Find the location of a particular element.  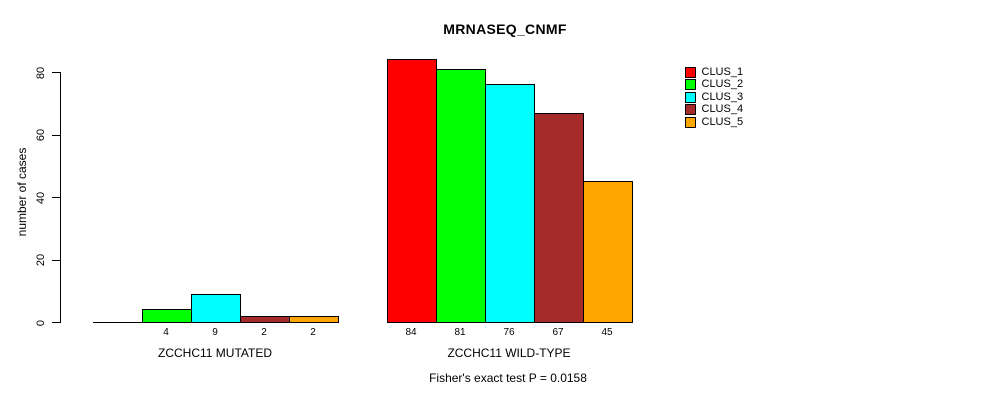

chart-title: MRNASEQ_CNMF is located at coordinates (505, 29).